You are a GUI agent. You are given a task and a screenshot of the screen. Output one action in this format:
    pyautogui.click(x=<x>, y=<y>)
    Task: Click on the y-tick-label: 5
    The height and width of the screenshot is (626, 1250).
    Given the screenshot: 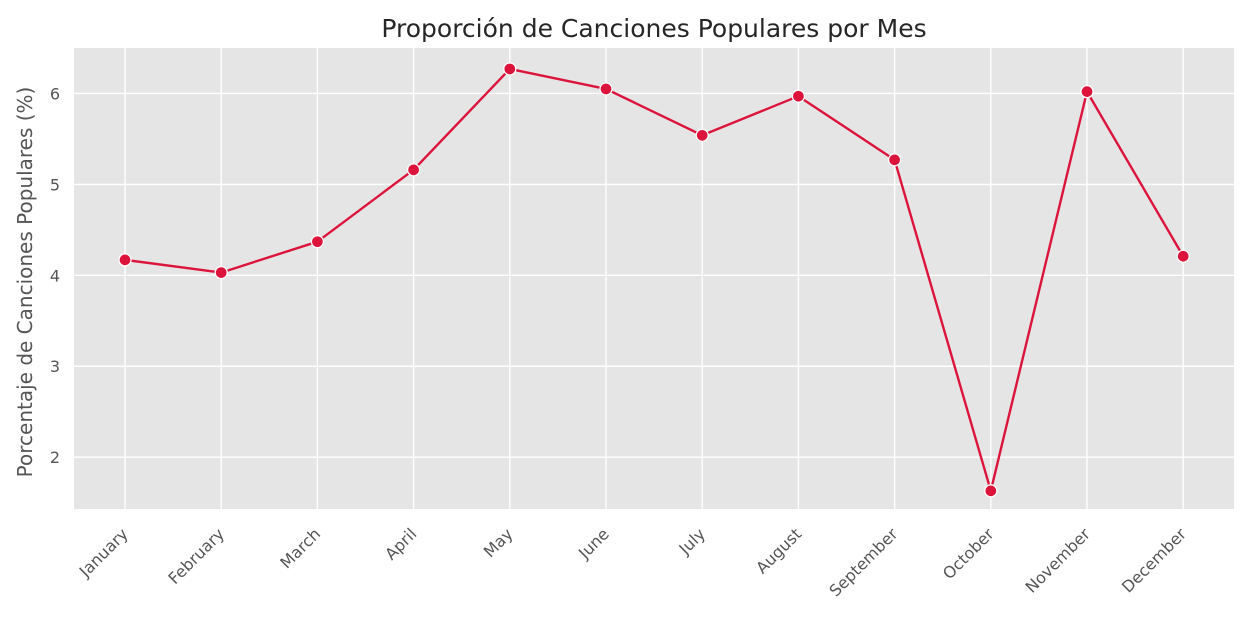 What is the action you would take?
    pyautogui.click(x=55, y=184)
    